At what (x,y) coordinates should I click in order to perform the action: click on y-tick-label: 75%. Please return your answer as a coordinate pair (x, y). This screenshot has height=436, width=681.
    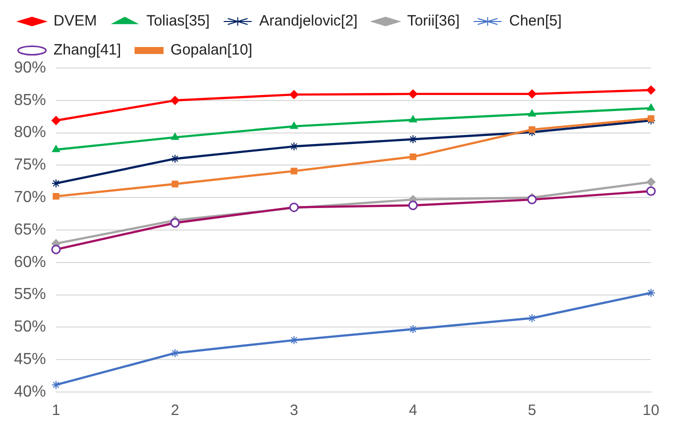
    Looking at the image, I should click on (30, 165).